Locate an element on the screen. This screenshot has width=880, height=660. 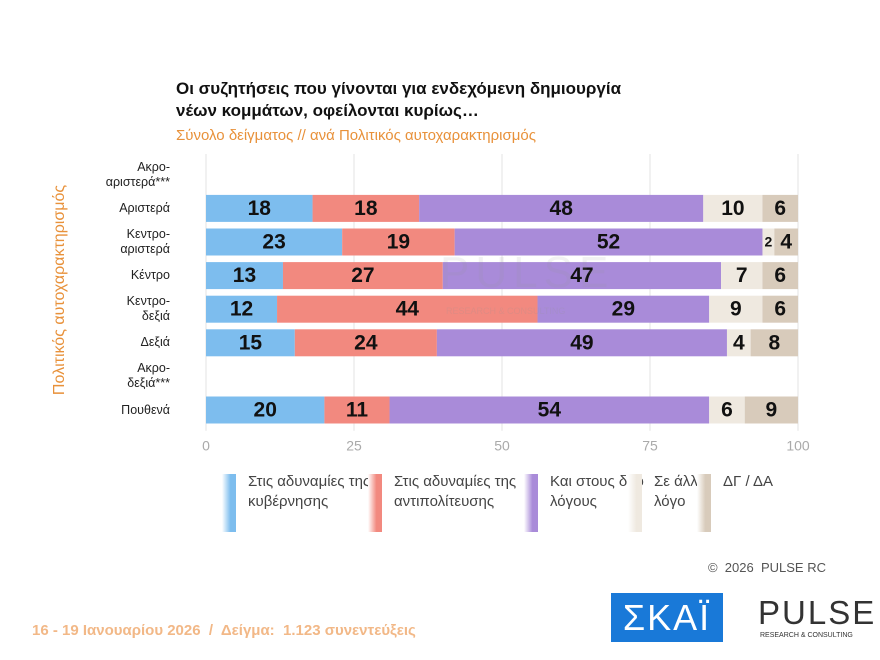
y-tick-label: Πουθενά is located at coordinates (145, 409).